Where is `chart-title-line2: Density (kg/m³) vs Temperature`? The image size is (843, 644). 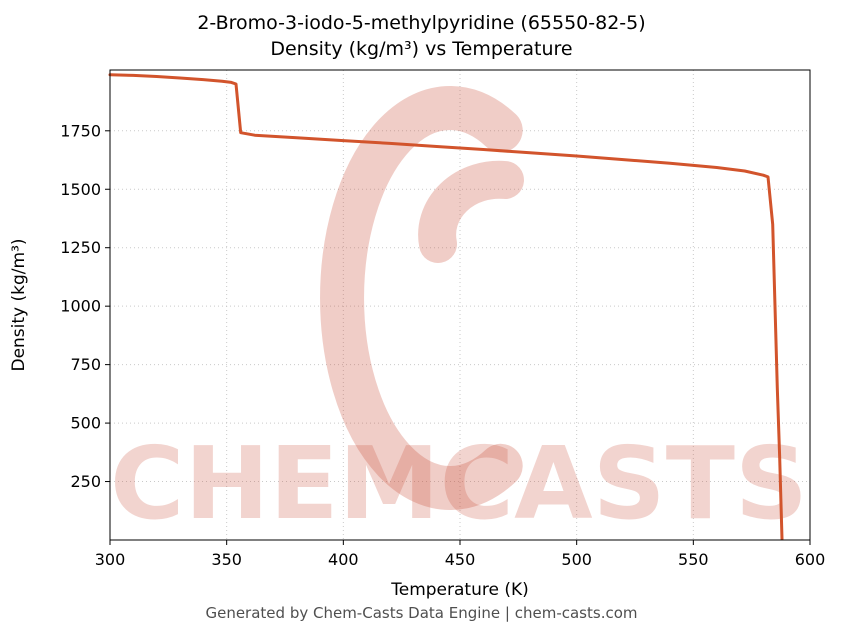
chart-title-line2: Density (kg/m³) vs Temperature is located at coordinates (421, 49).